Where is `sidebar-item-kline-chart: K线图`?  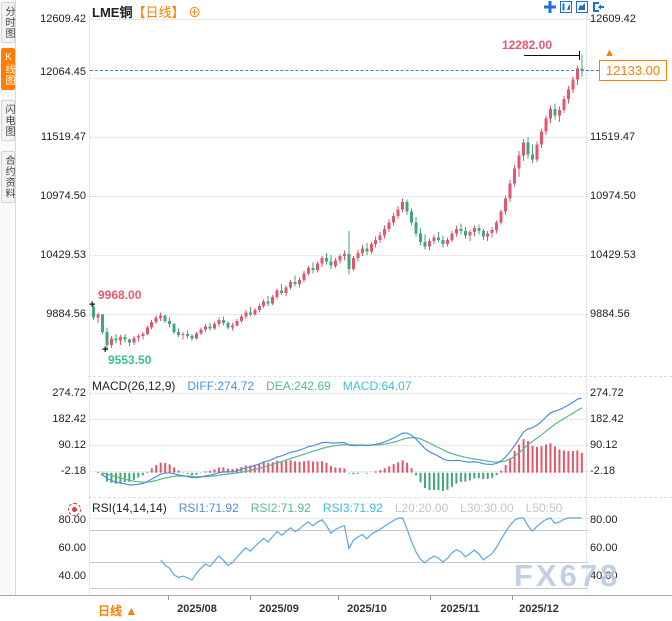 sidebar-item-kline-chart: K线图 is located at coordinates (8, 69).